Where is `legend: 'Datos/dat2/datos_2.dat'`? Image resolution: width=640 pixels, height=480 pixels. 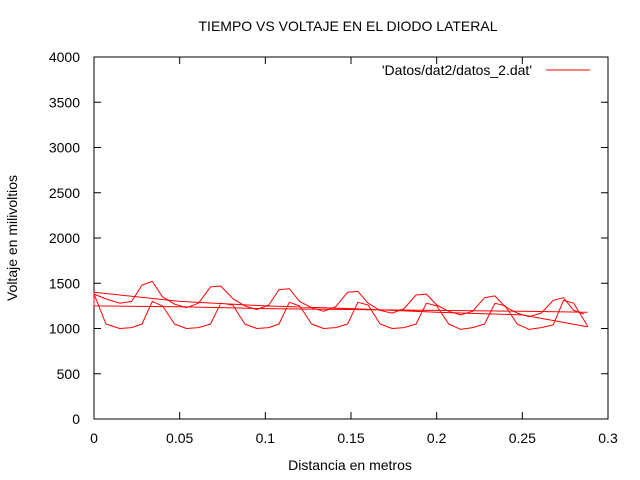 legend: 'Datos/dat2/datos_2.dat' is located at coordinates (486, 70).